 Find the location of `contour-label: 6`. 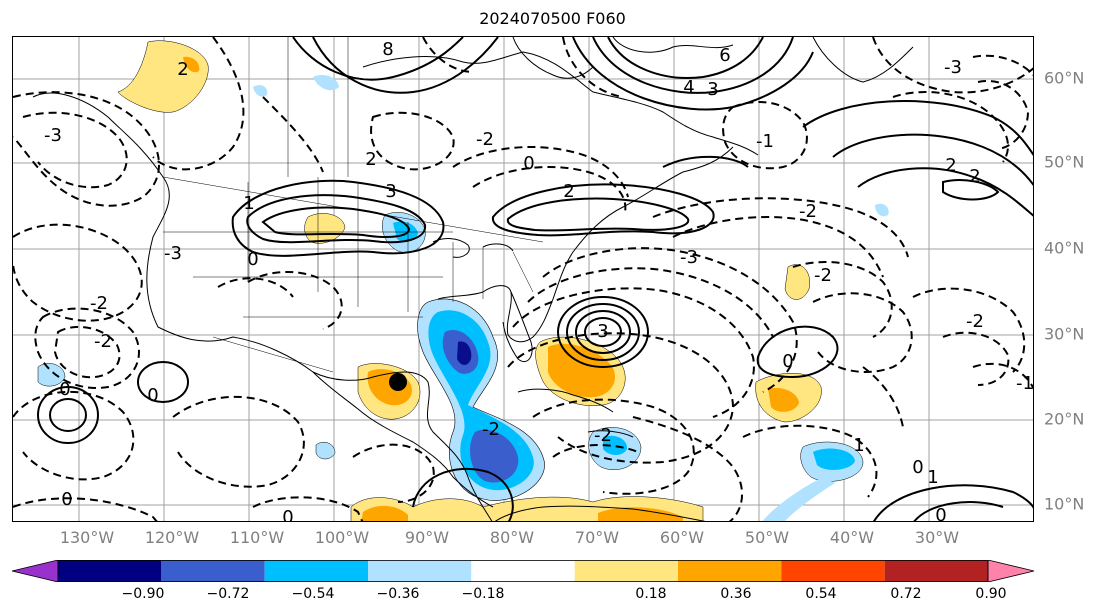

contour-label: 6 is located at coordinates (724, 55).